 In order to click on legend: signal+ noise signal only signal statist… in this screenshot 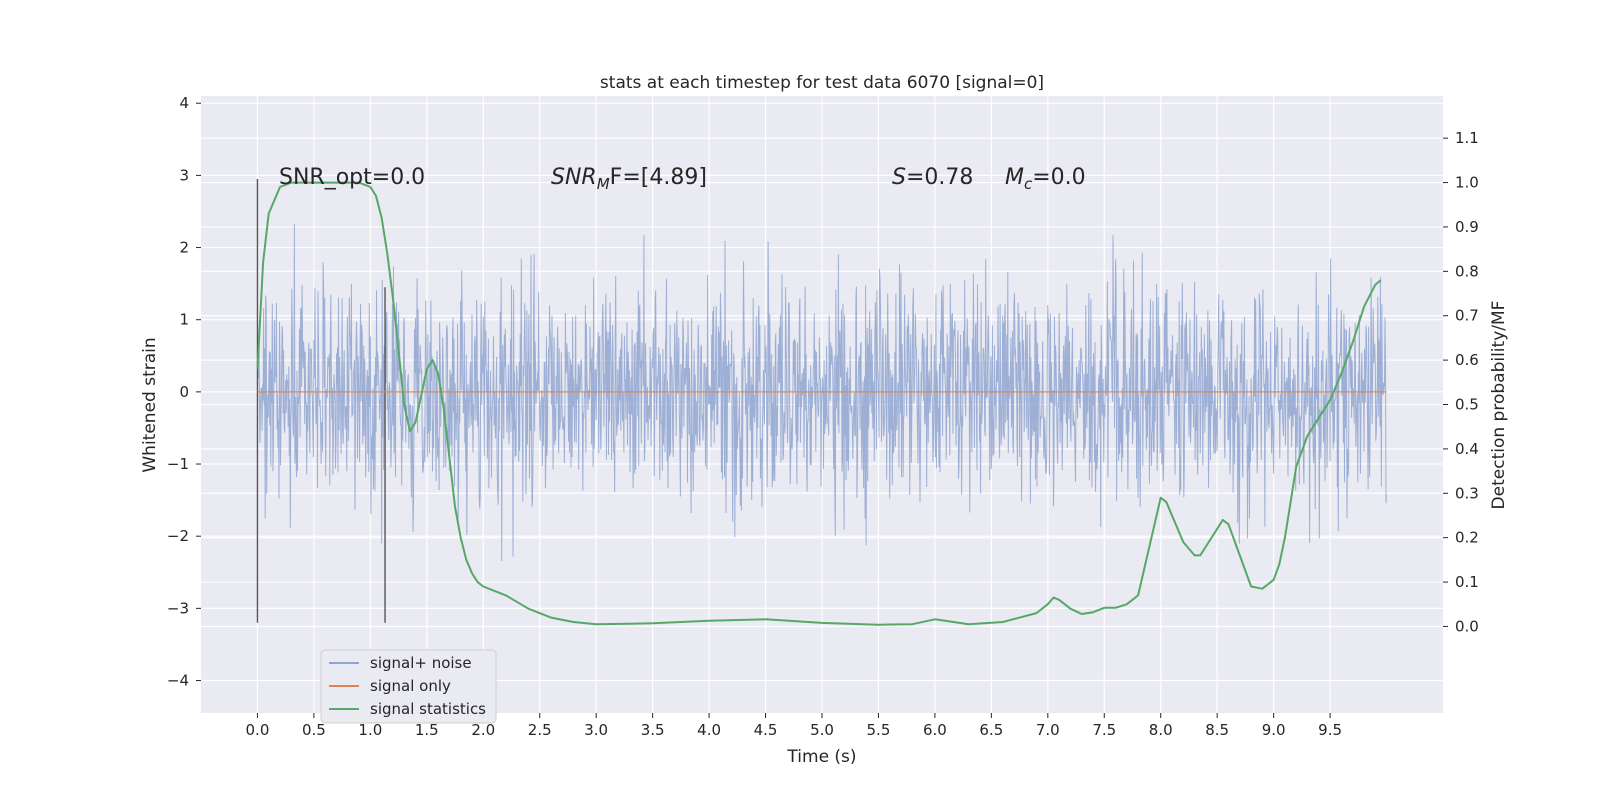, I will do `click(408, 686)`.